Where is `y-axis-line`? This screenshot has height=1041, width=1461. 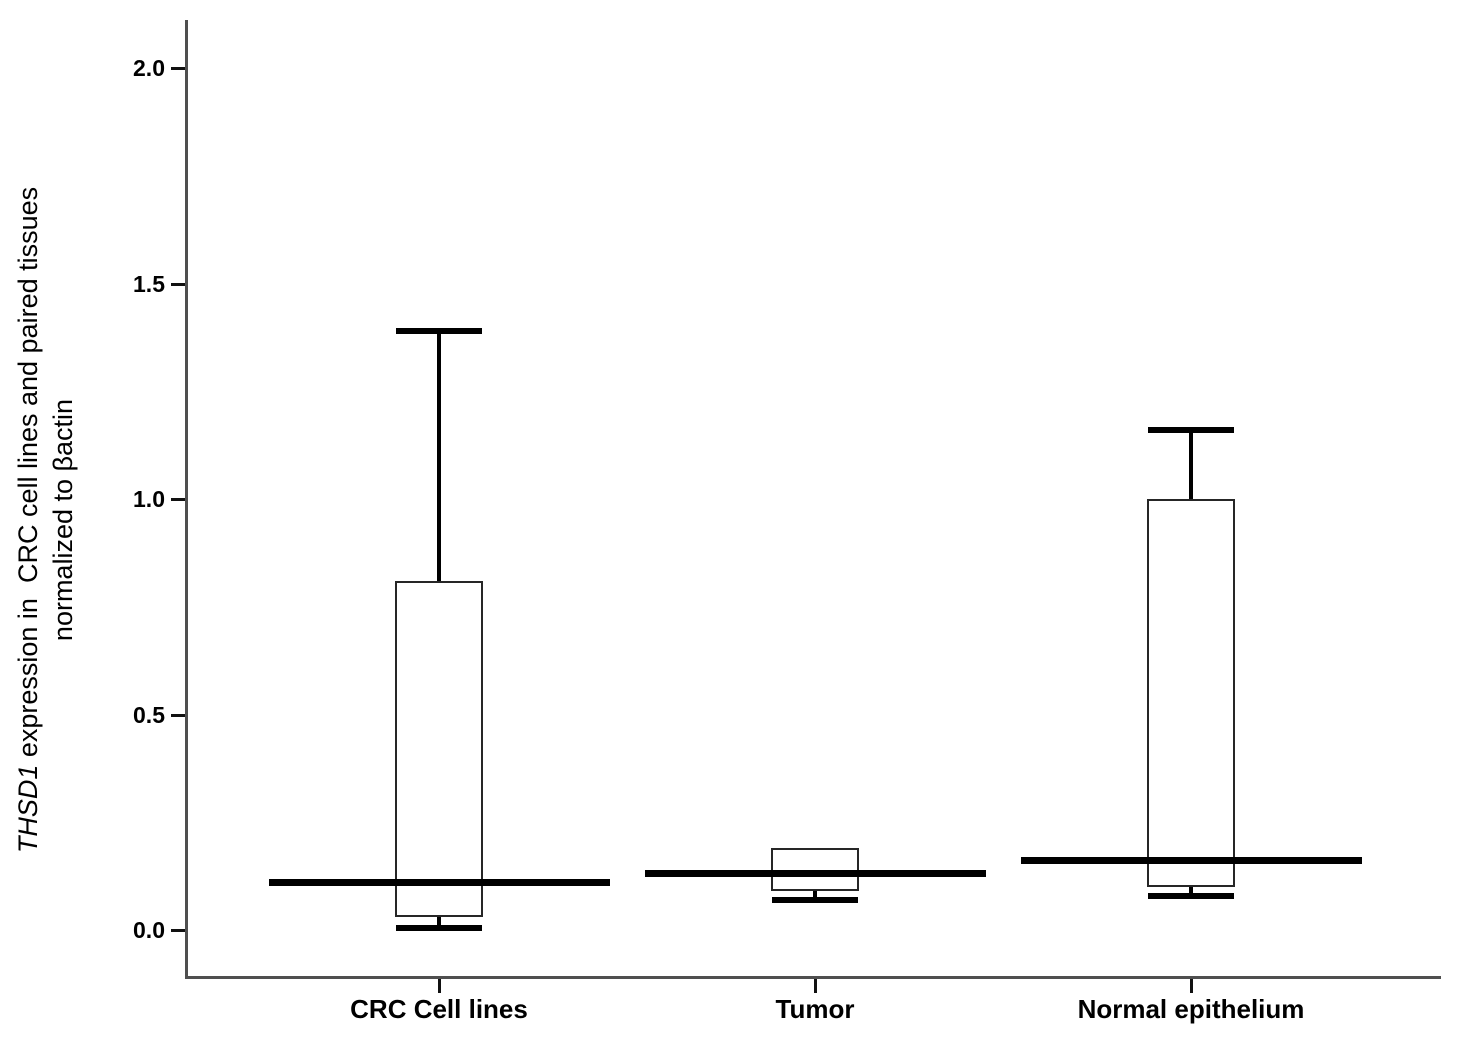
y-axis-line is located at coordinates (186, 499).